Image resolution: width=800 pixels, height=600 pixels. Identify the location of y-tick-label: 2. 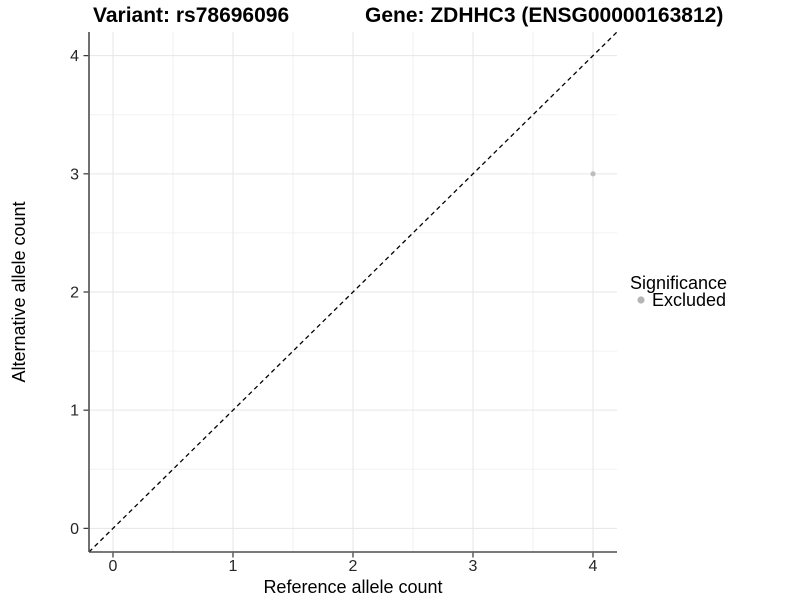
(74, 293).